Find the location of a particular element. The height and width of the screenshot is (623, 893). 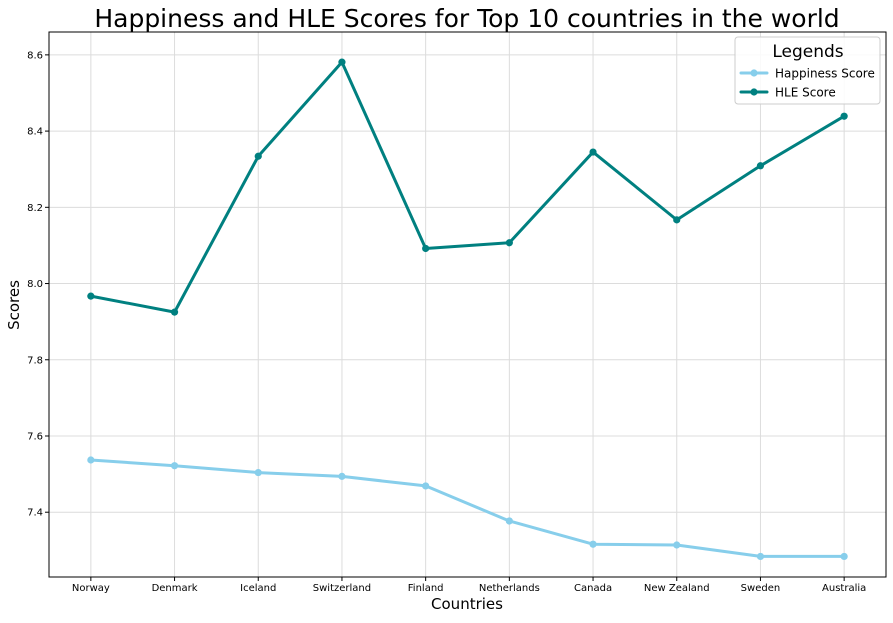

x-tick-label: Netherlands is located at coordinates (509, 588).